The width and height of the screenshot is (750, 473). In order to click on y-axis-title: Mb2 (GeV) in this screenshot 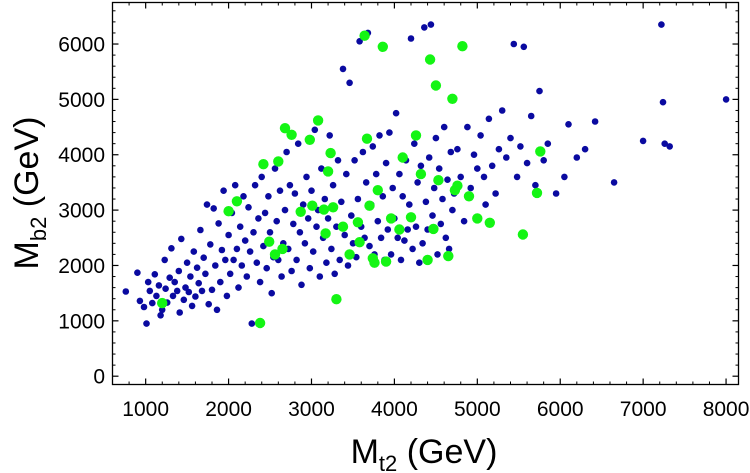, I will do `click(29, 193)`.